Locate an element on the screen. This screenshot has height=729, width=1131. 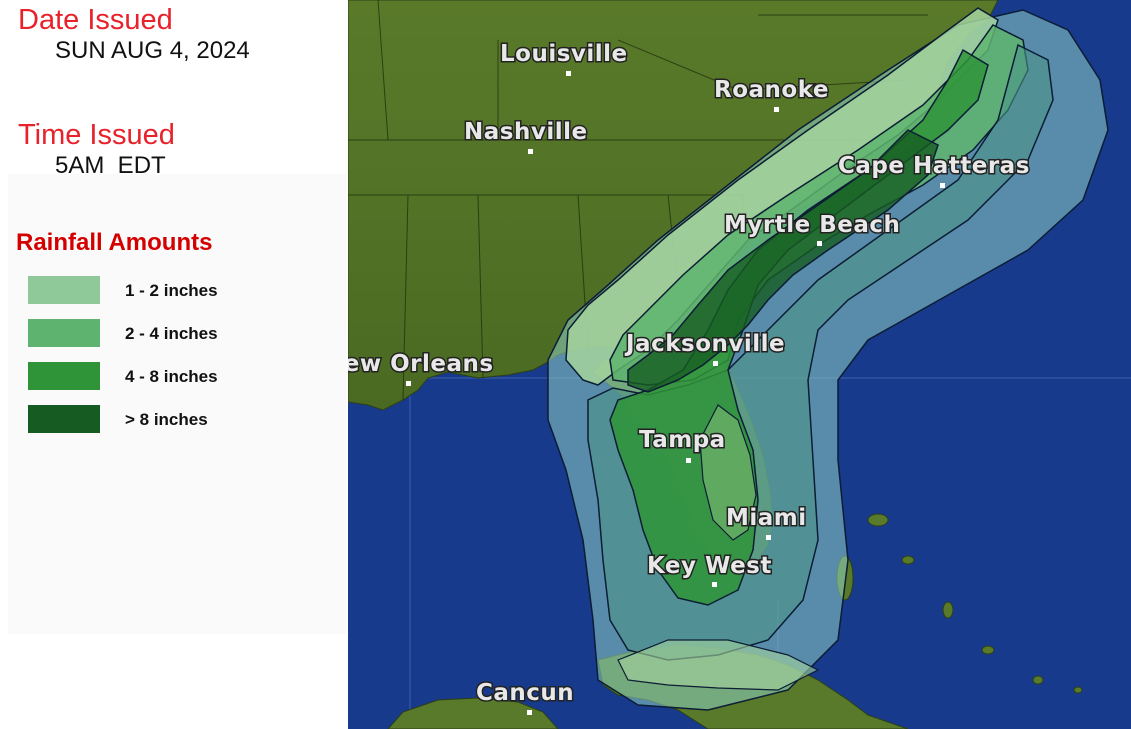
yucatan is located at coordinates (473, 713).